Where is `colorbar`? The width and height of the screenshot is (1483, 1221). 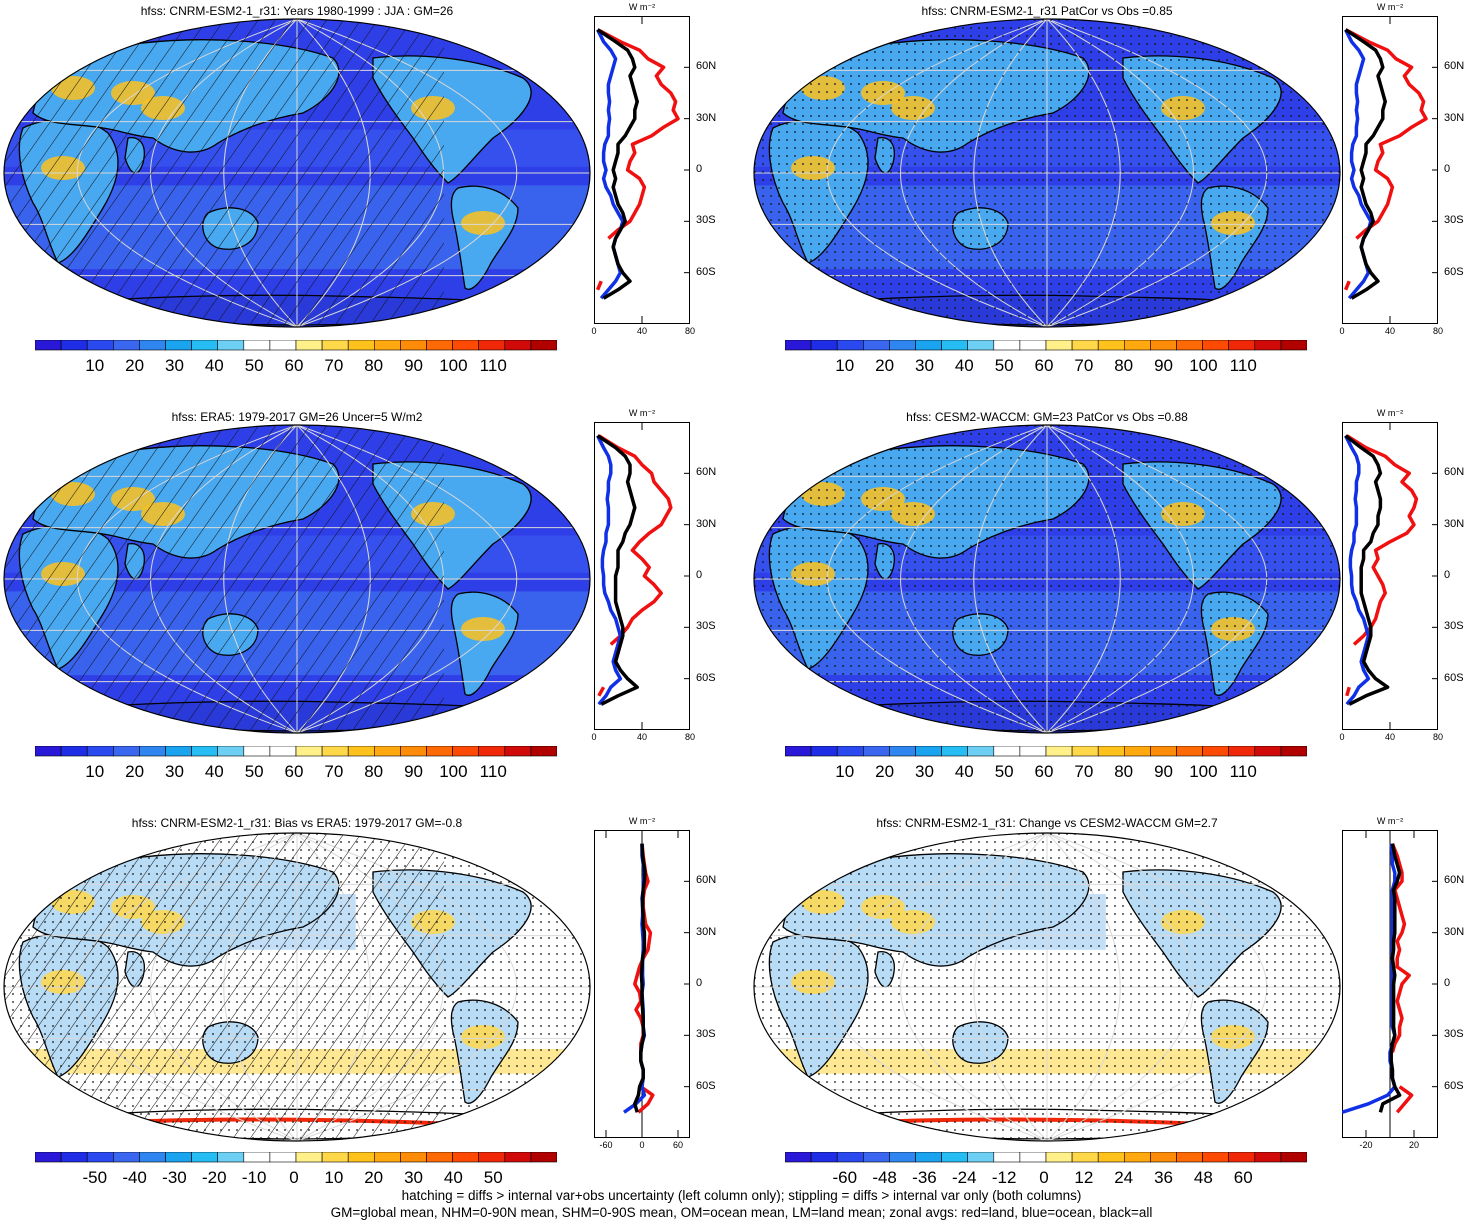
colorbar is located at coordinates (1046, 345).